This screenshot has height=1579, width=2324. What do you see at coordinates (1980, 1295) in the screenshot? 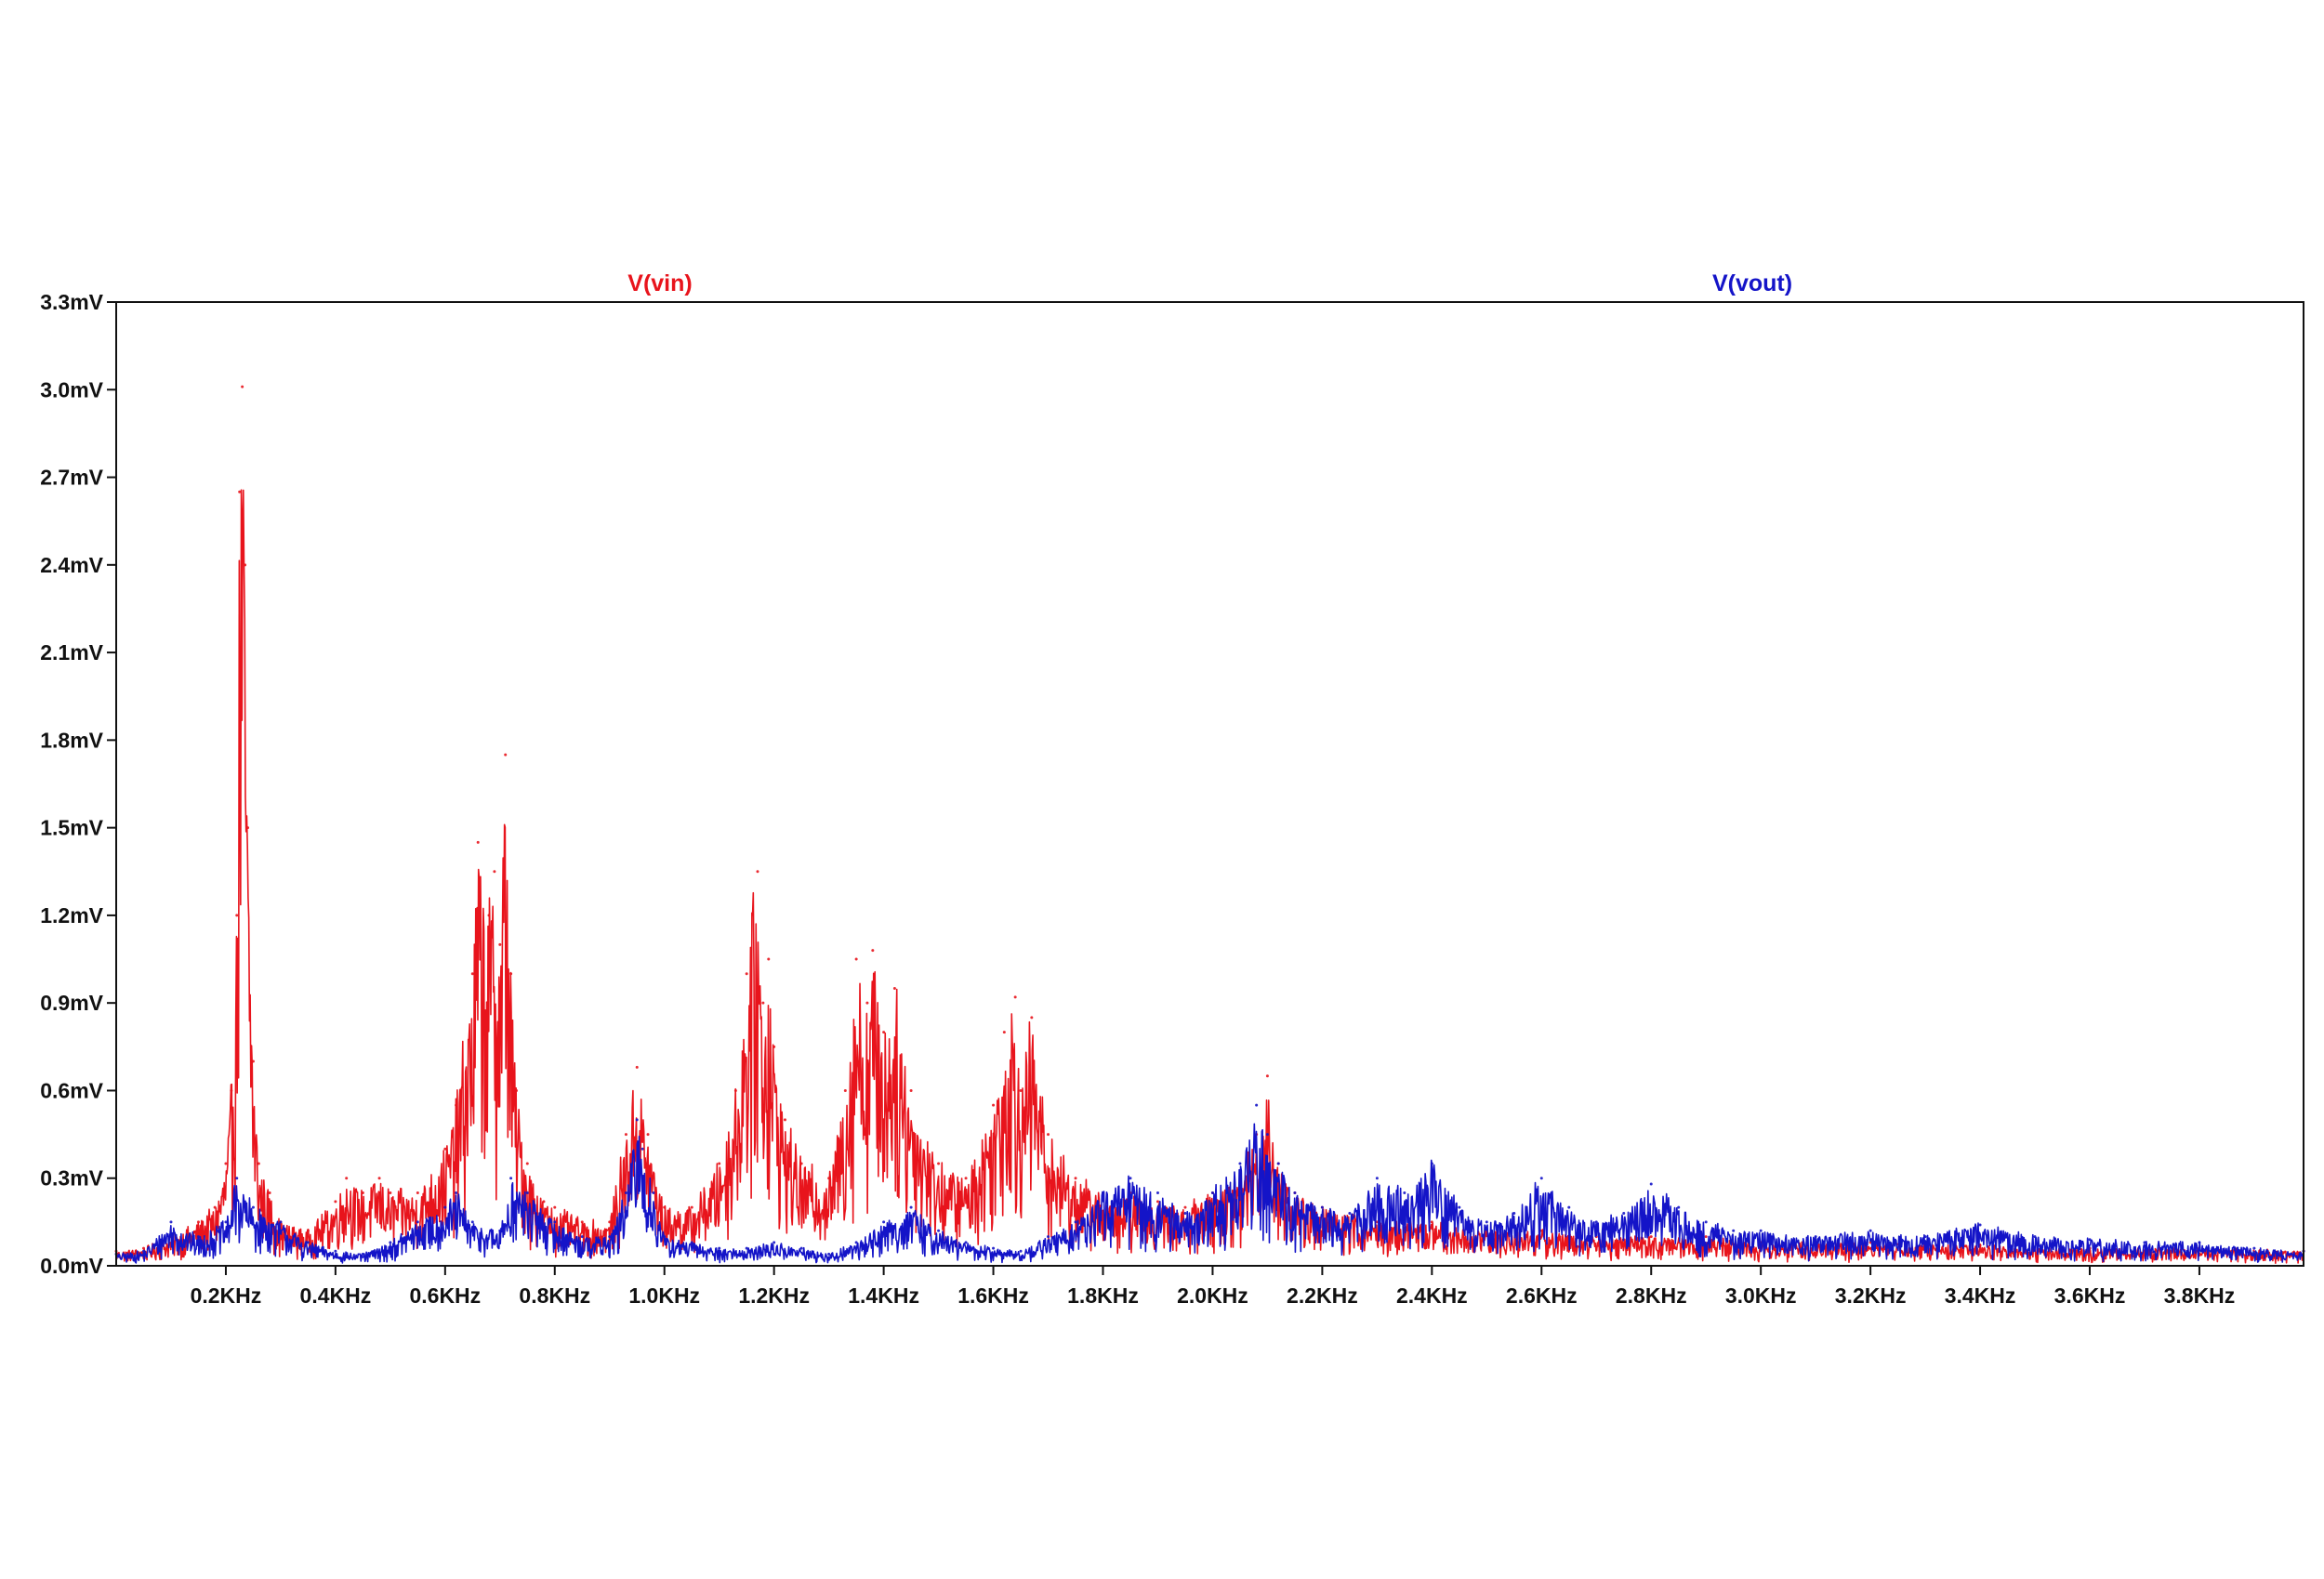
I see `x-tick-label: 3.4KHz` at bounding box center [1980, 1295].